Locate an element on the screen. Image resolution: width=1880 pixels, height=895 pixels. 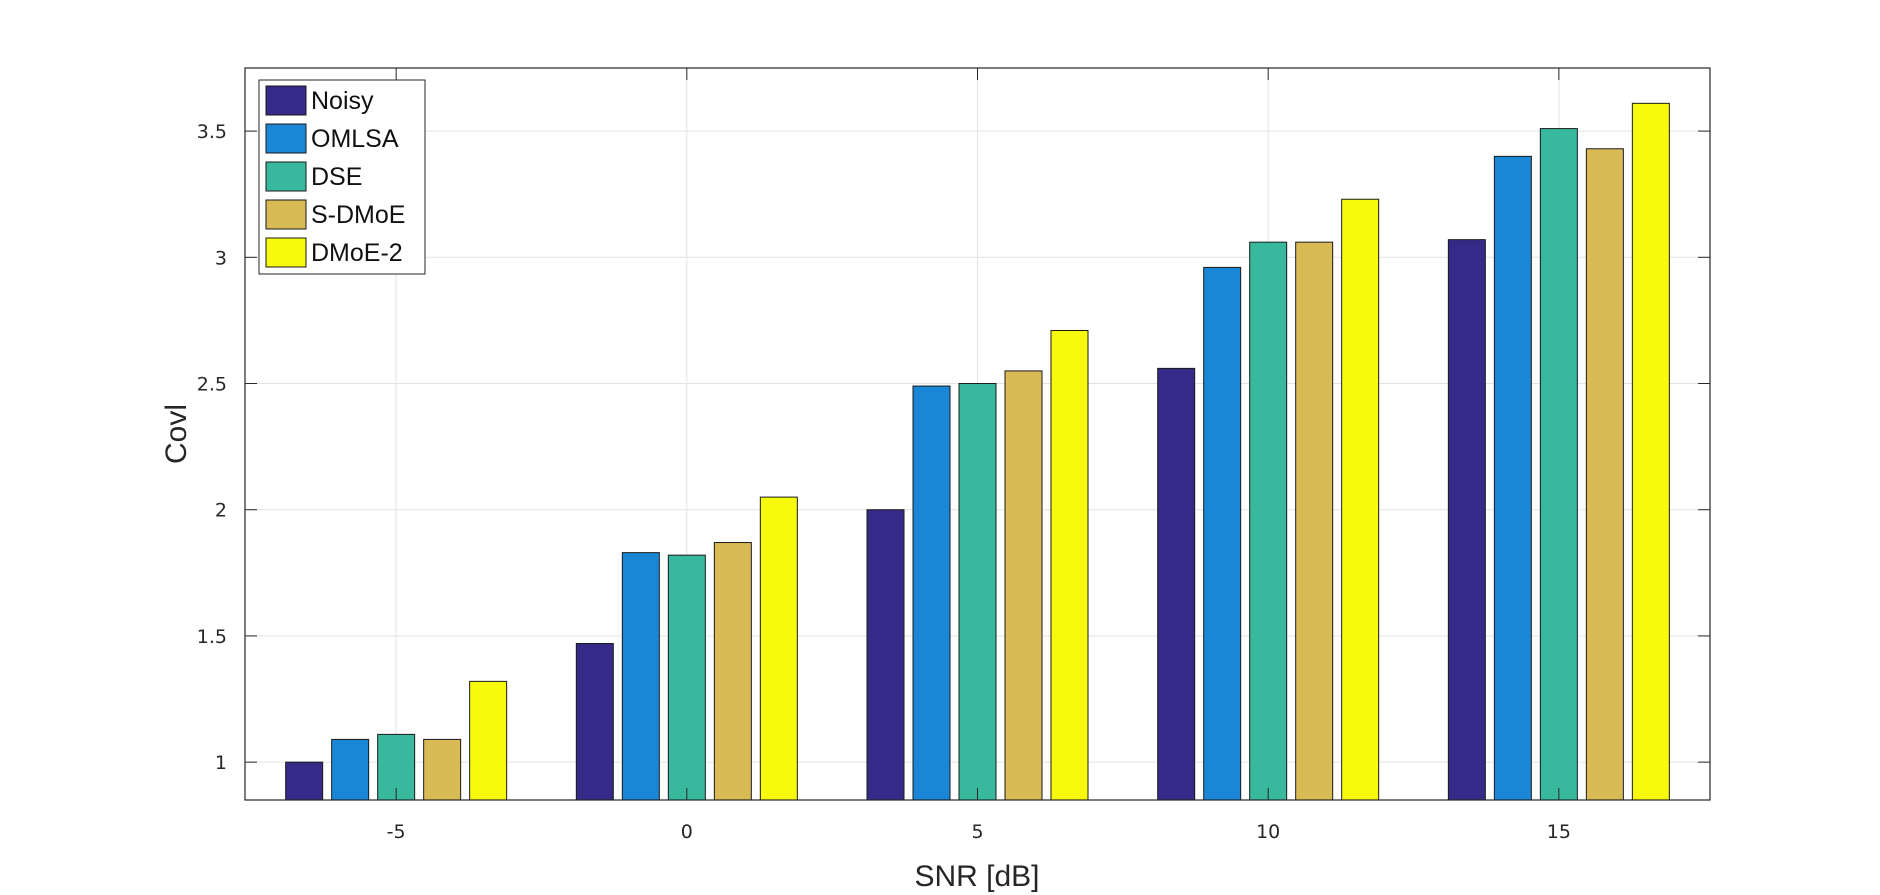
x-tick-label: 5 is located at coordinates (977, 832).